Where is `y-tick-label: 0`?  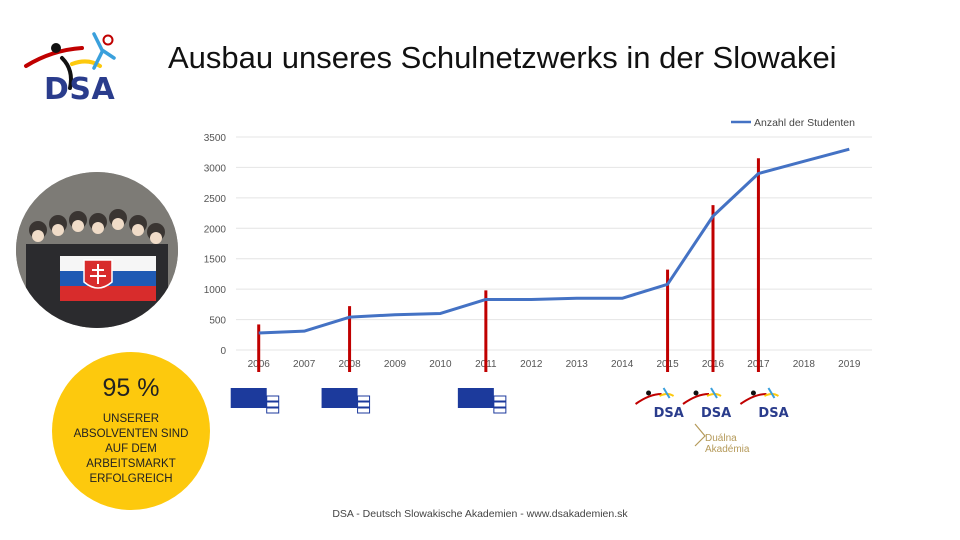 y-tick-label: 0 is located at coordinates (223, 351).